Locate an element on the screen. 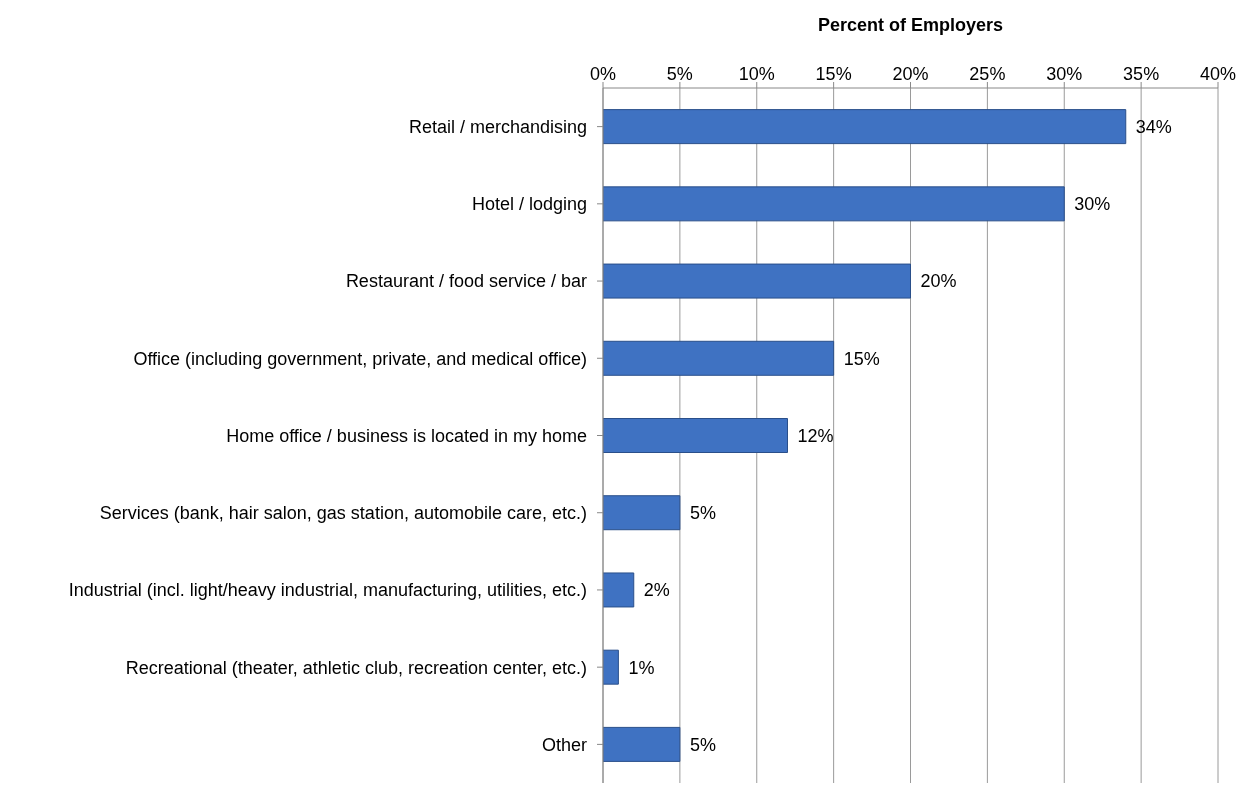 This screenshot has height=798, width=1245. y-tick-label: Hotel / lodging is located at coordinates (529, 204).